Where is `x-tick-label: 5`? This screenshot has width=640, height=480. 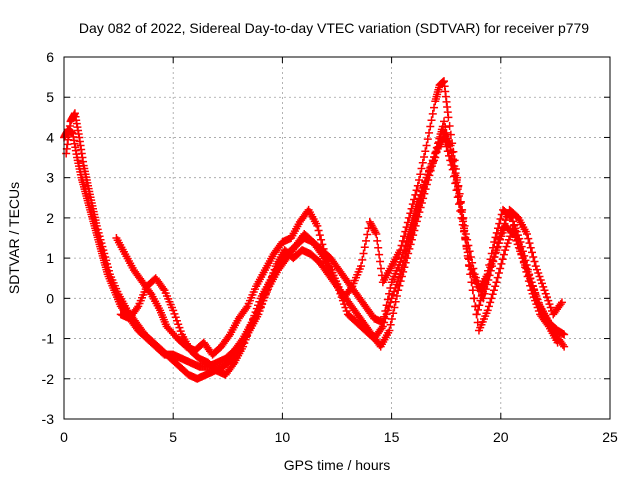 x-tick-label: 5 is located at coordinates (173, 437).